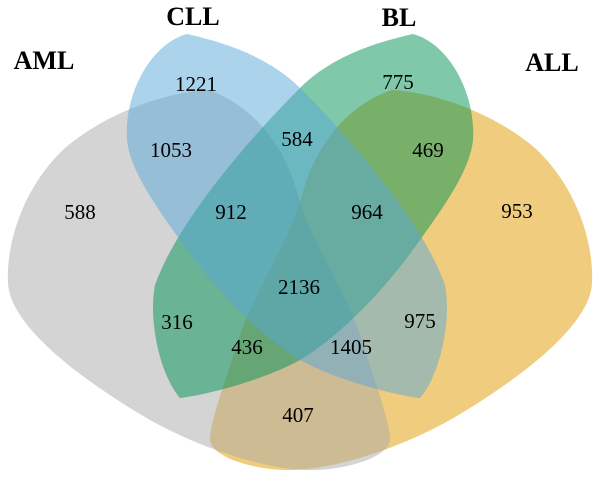 The width and height of the screenshot is (600, 482). I want to click on count-aml-cll-bl: 912, so click(231, 212).